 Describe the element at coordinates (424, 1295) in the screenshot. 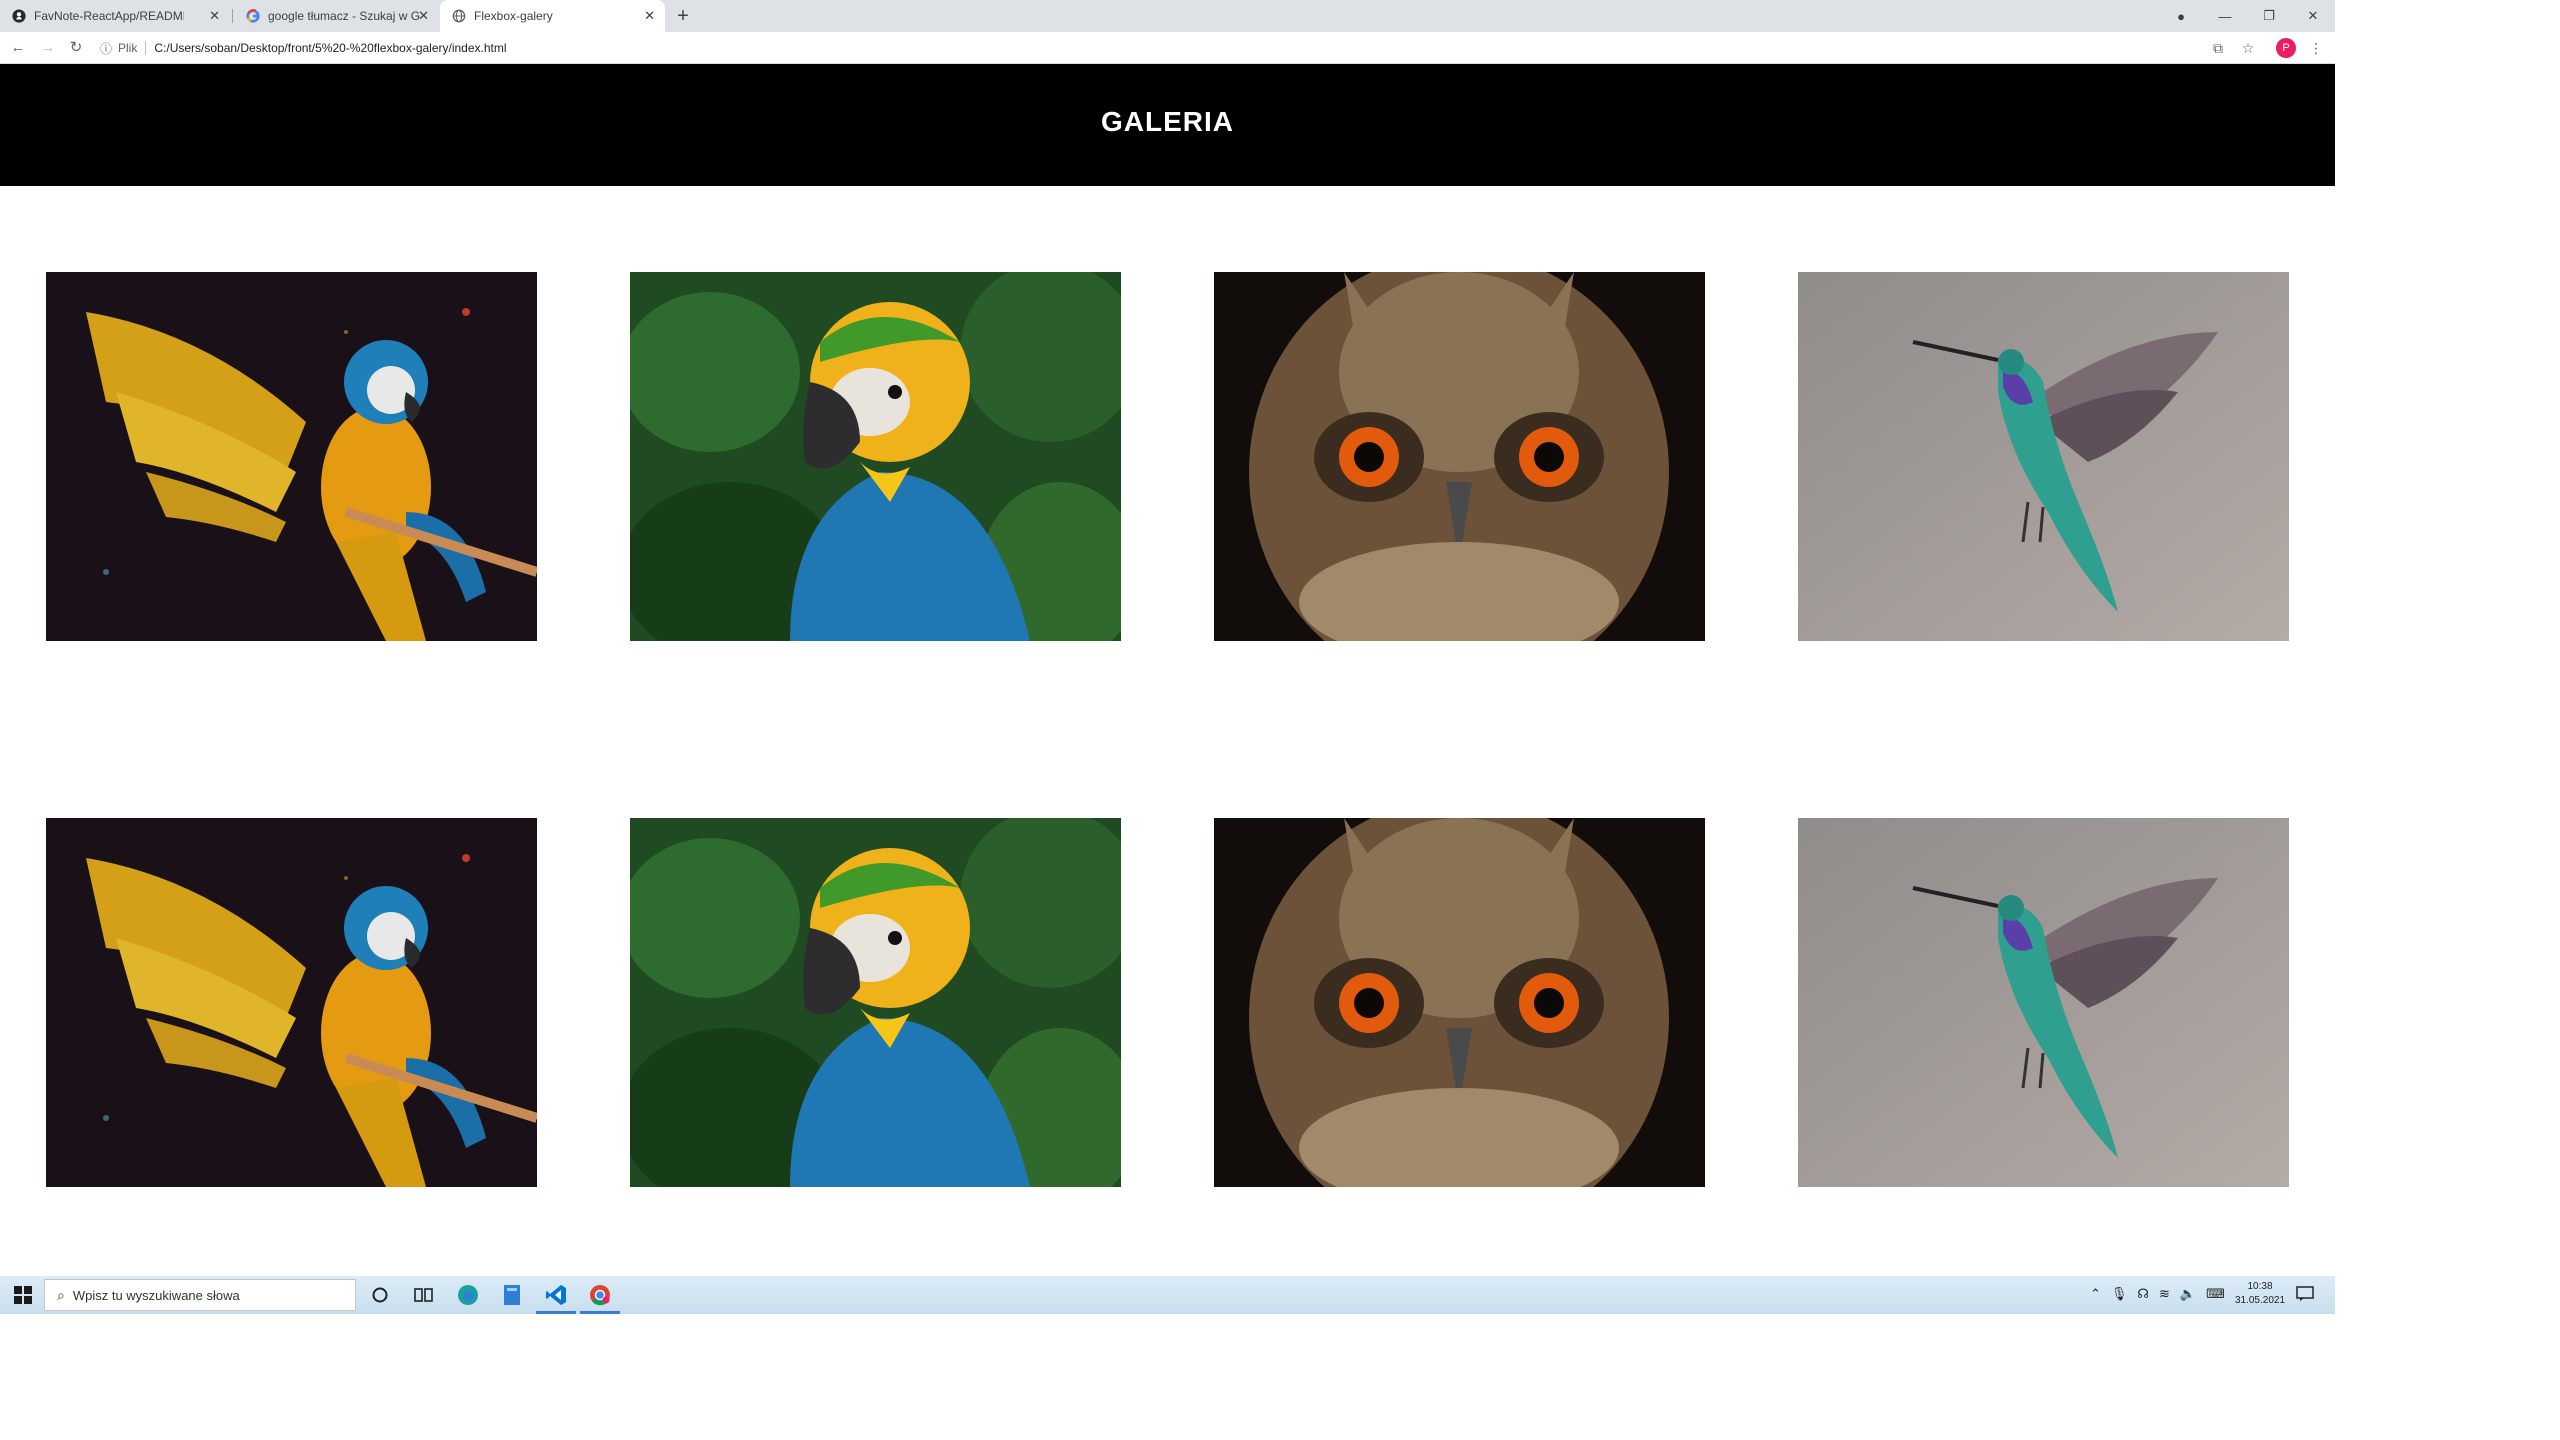

I see `task-view-icon` at that location.